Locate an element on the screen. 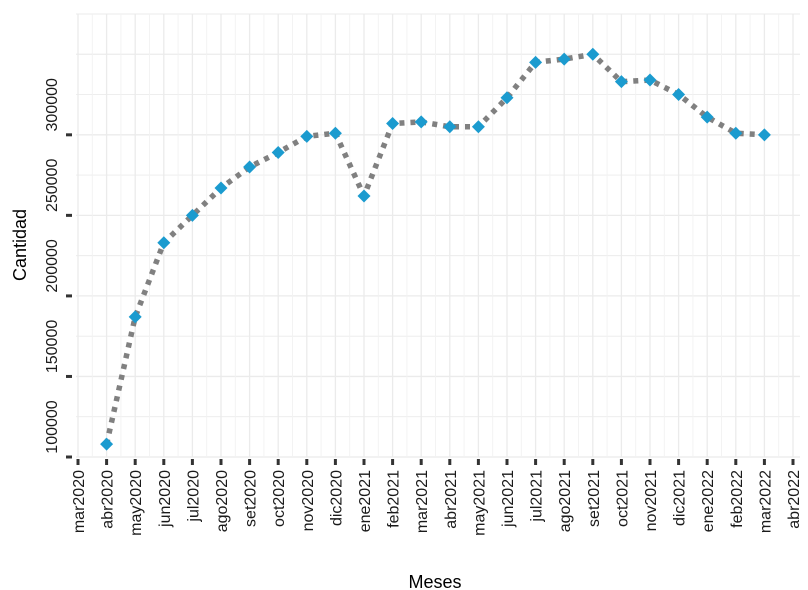  x-tick-label: abr2020 is located at coordinates (108, 499).